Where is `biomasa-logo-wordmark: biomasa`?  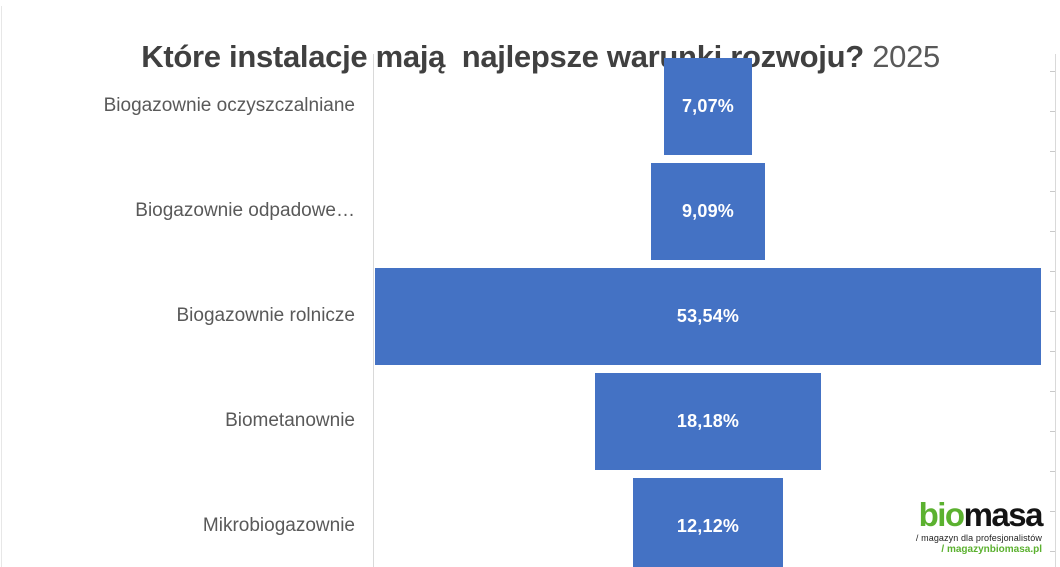
biomasa-logo-wordmark: biomasa is located at coordinates (953, 514).